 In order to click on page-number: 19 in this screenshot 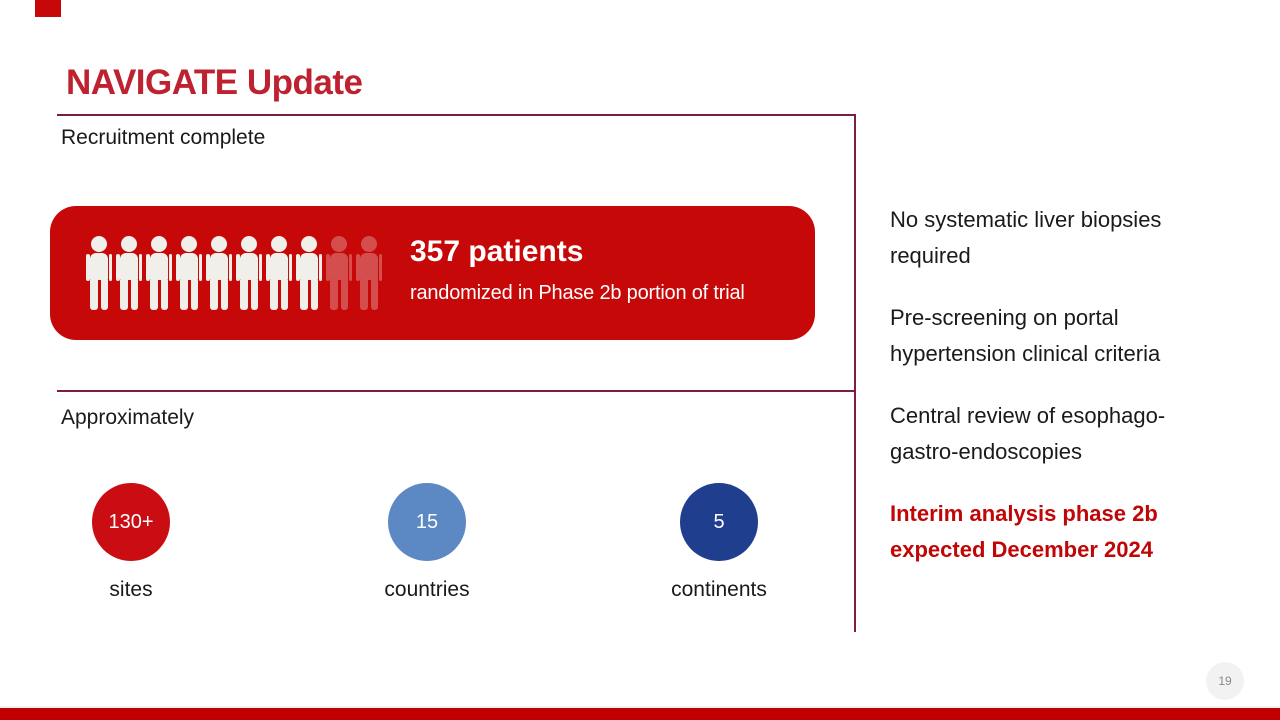, I will do `click(1225, 681)`.